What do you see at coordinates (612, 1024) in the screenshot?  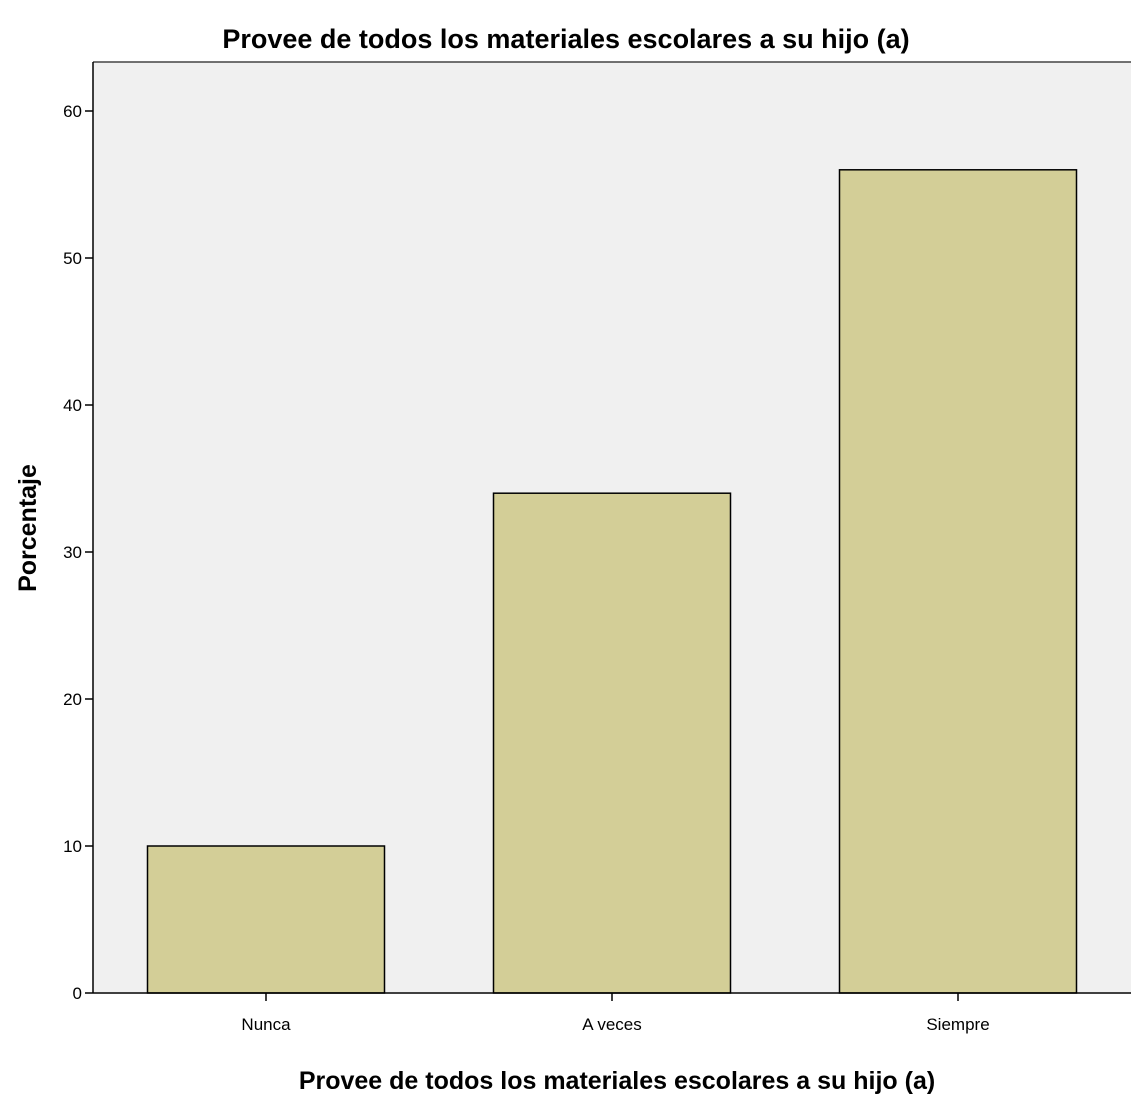 I see `x-tick-label: A veces` at bounding box center [612, 1024].